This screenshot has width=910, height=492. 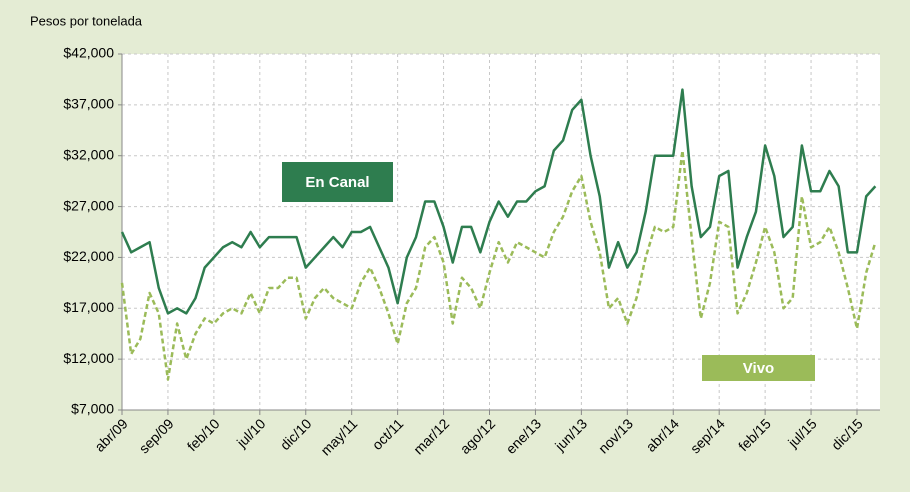 What do you see at coordinates (88, 307) in the screenshot?
I see `y-tick-label: $17,000` at bounding box center [88, 307].